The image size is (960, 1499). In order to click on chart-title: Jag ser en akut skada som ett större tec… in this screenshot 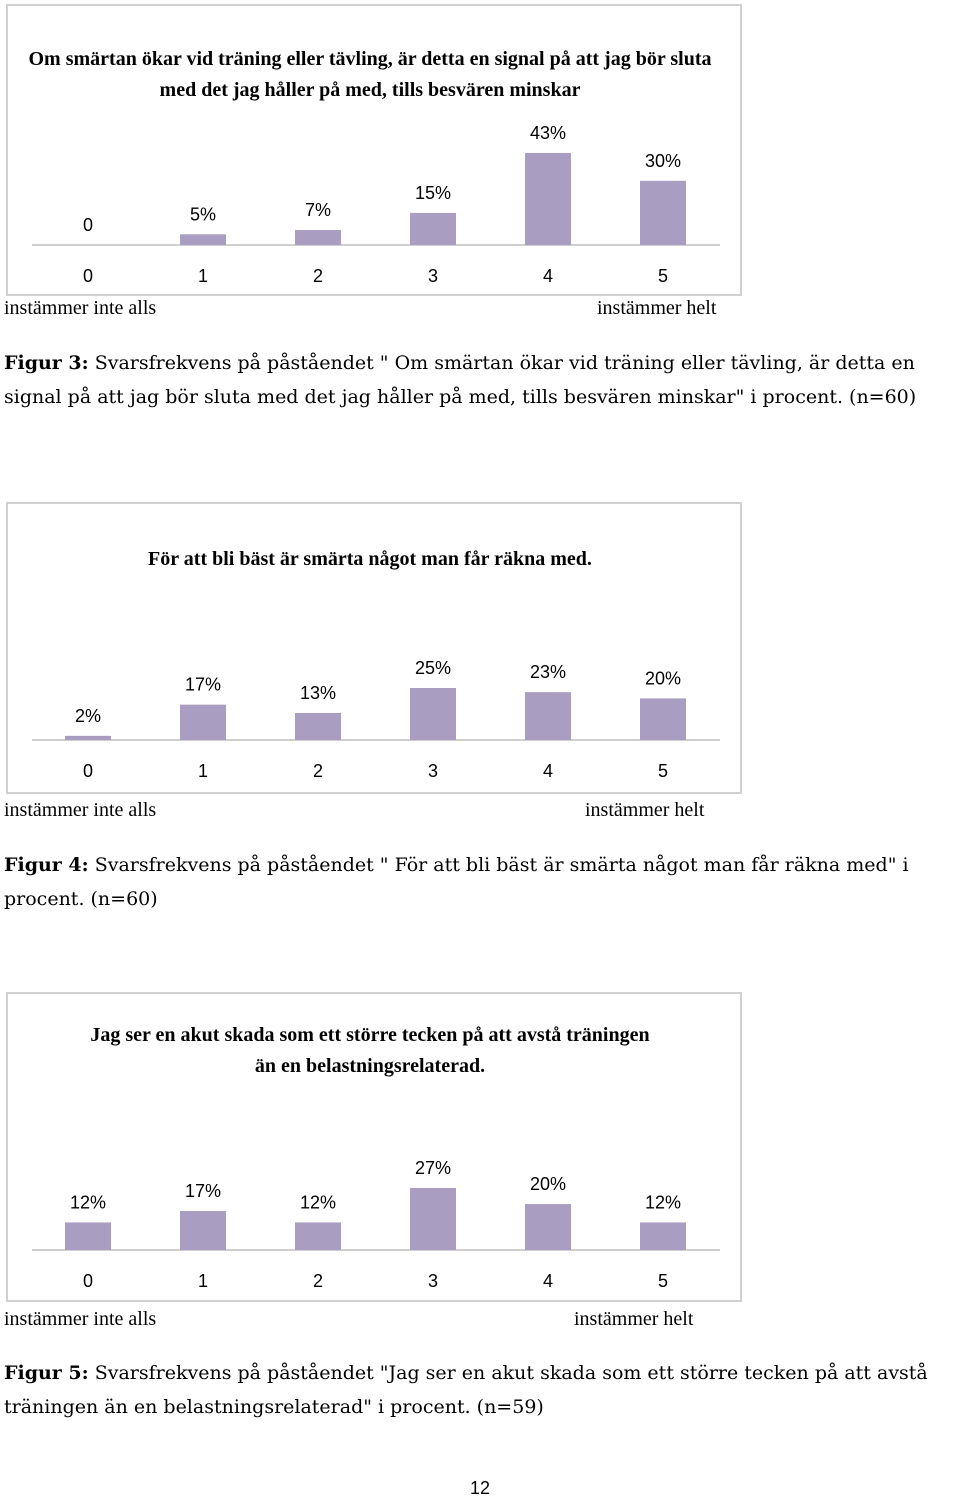, I will do `click(370, 1050)`.